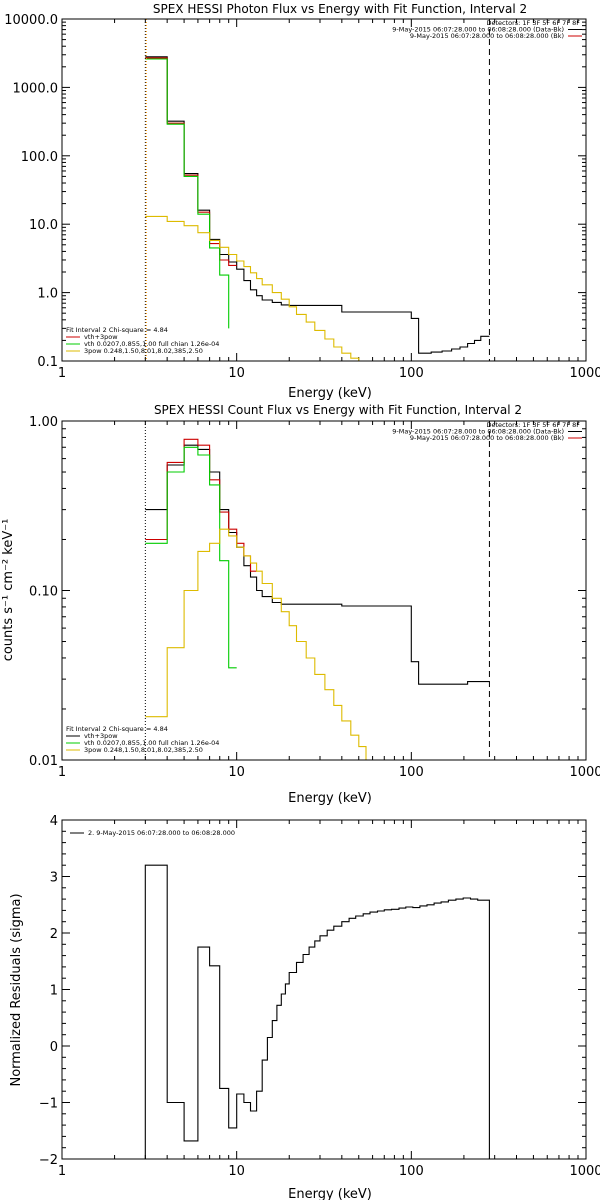 This screenshot has width=600, height=1200. I want to click on panel1-xlabel: Energy (keV), so click(330, 393).